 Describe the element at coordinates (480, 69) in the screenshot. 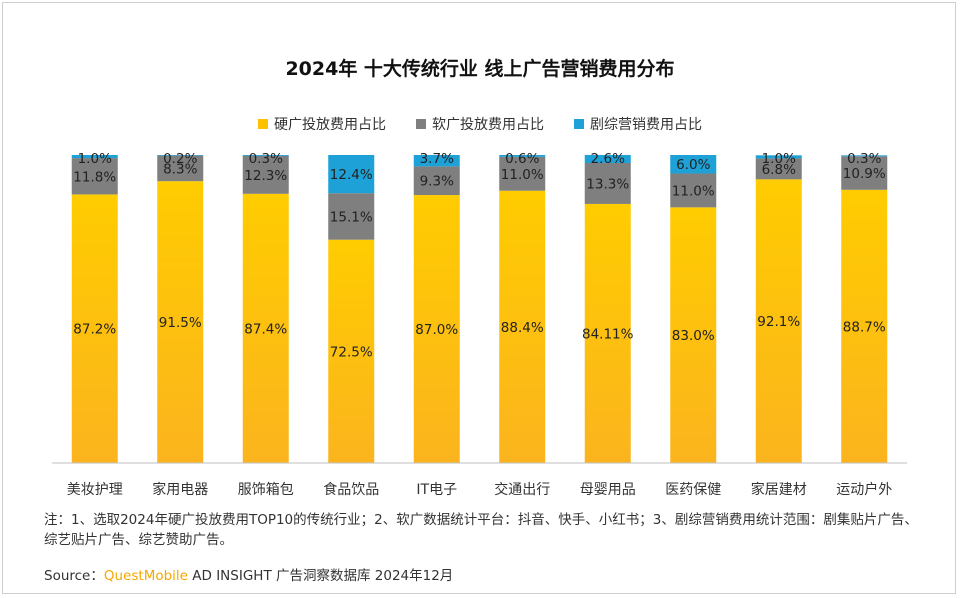

I see `chart-title: 2024年 十大传统行业 线上广告营销费用分布` at that location.